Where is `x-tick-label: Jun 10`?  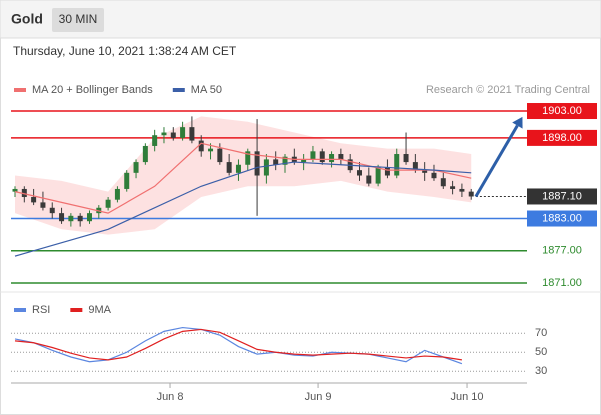
x-tick-label: Jun 10 is located at coordinates (467, 397).